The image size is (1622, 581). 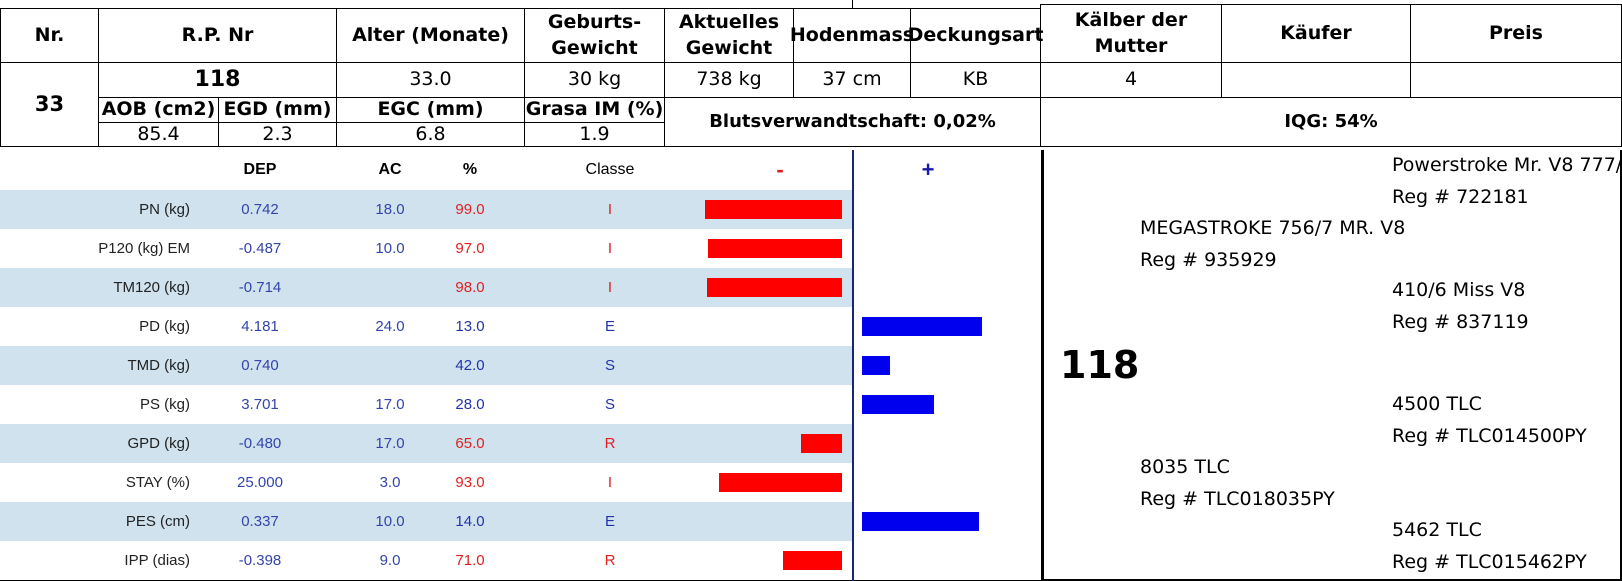 I want to click on animal-deckung: KB, so click(x=975, y=80).